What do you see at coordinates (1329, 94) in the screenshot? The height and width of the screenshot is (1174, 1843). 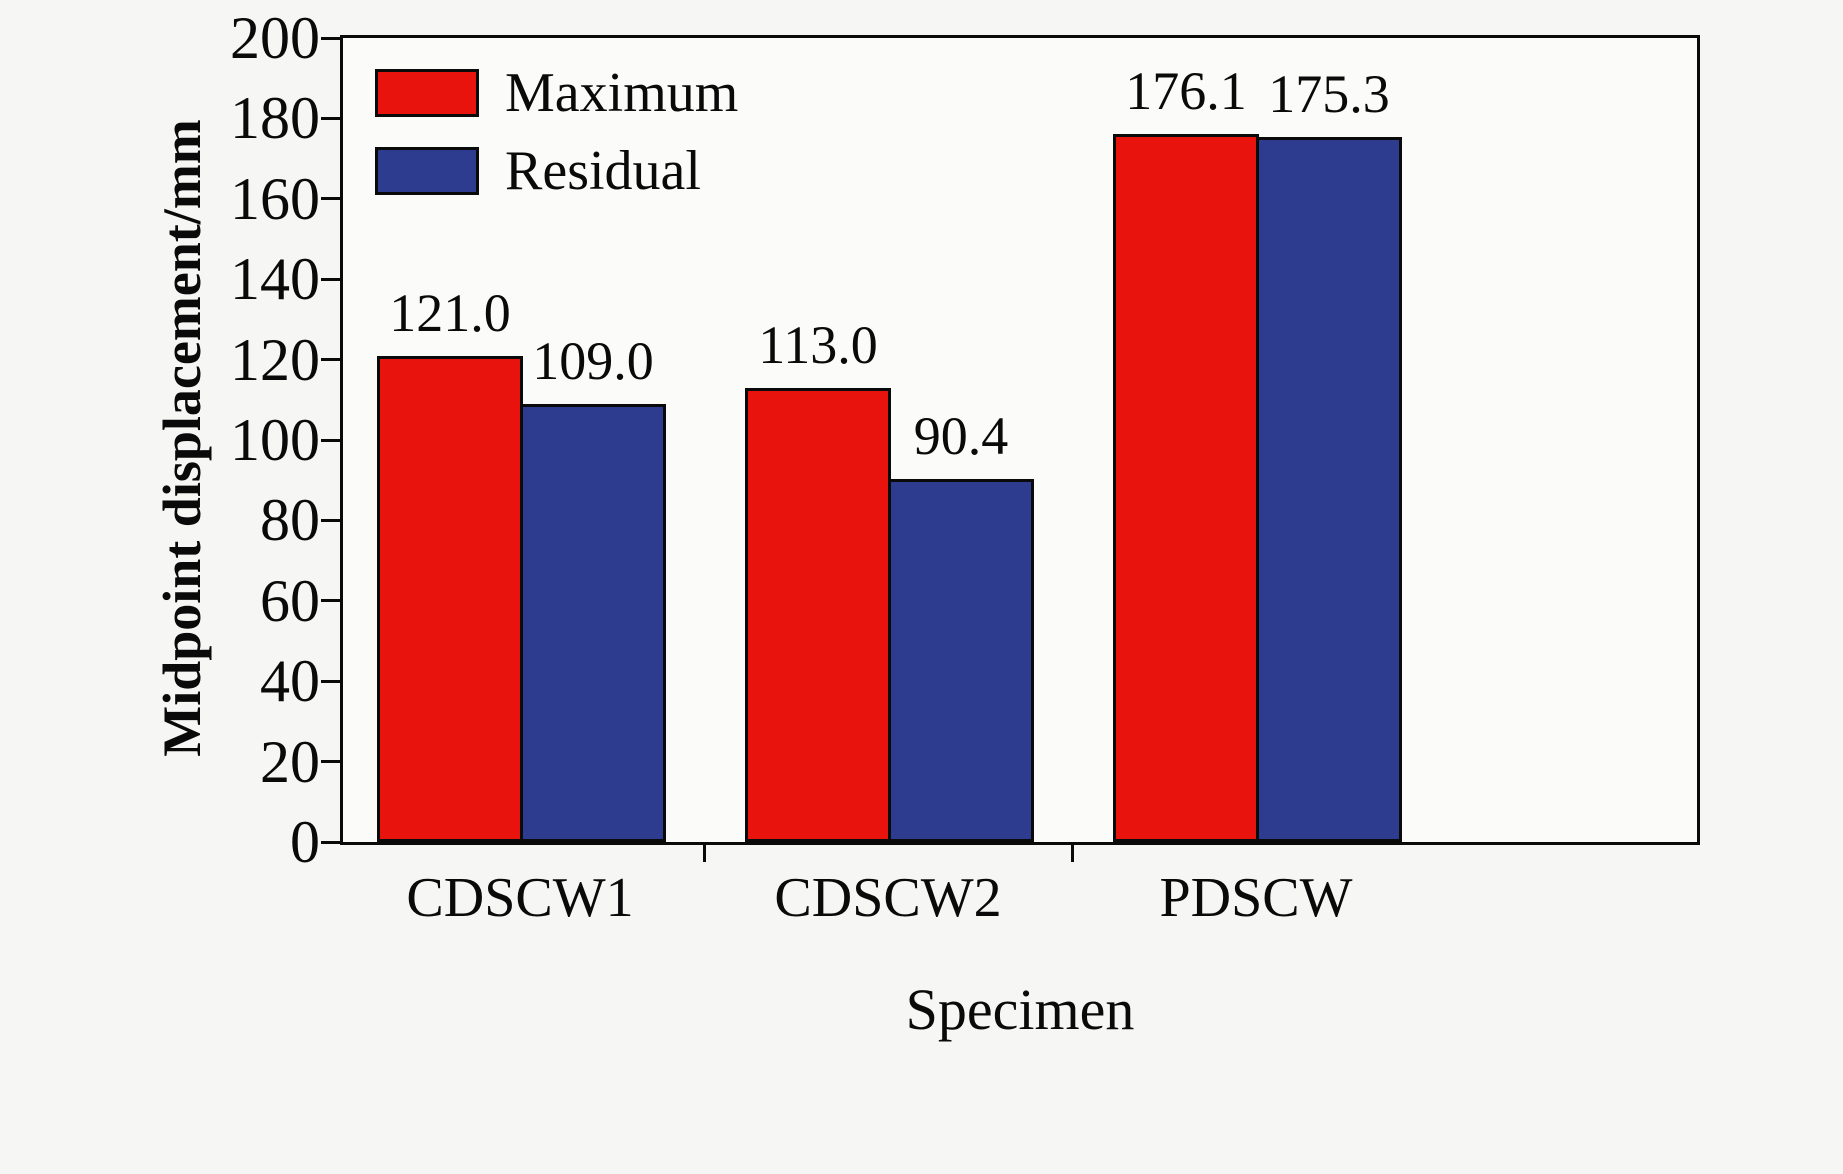 I see `bar-value-label: 175.3` at bounding box center [1329, 94].